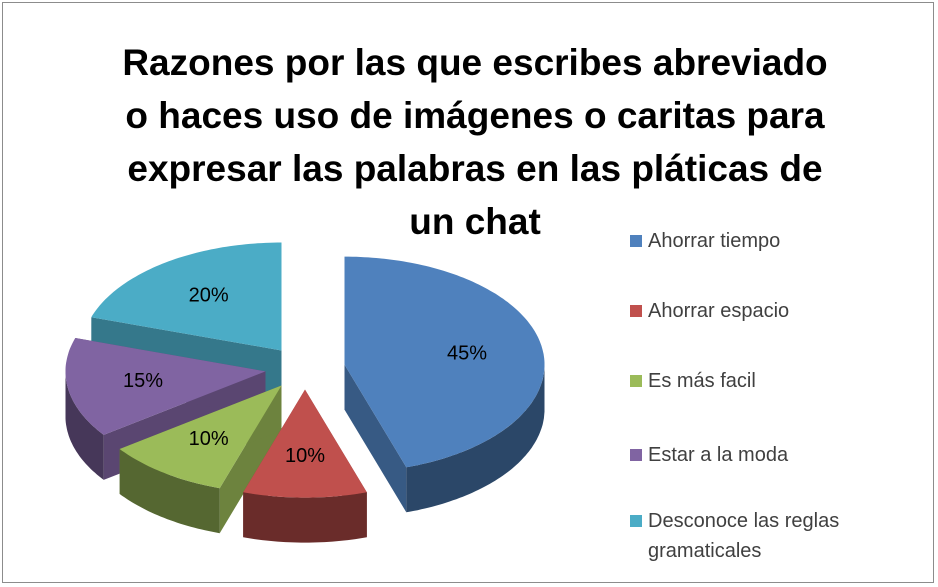 The width and height of the screenshot is (938, 587). I want to click on legend-label: Es más facil, so click(702, 381).